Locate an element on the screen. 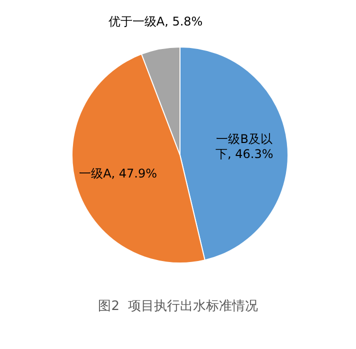 This screenshot has width=356, height=349. slice-label: 一级A, 47.9% is located at coordinates (118, 174).